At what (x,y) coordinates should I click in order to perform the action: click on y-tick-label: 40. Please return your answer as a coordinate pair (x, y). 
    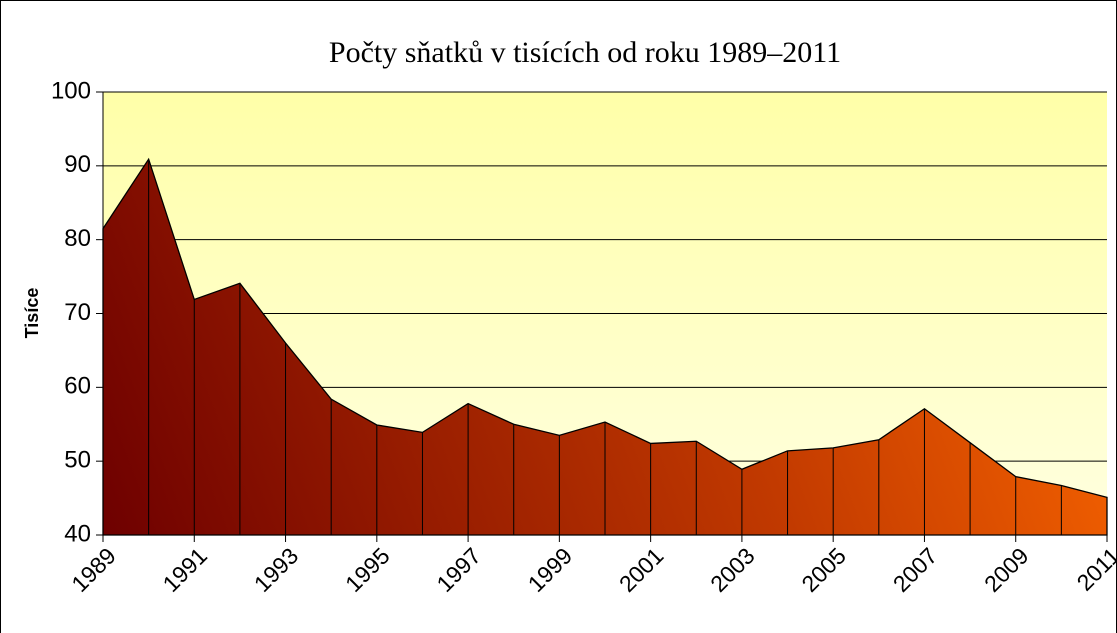
    Looking at the image, I should click on (77, 533).